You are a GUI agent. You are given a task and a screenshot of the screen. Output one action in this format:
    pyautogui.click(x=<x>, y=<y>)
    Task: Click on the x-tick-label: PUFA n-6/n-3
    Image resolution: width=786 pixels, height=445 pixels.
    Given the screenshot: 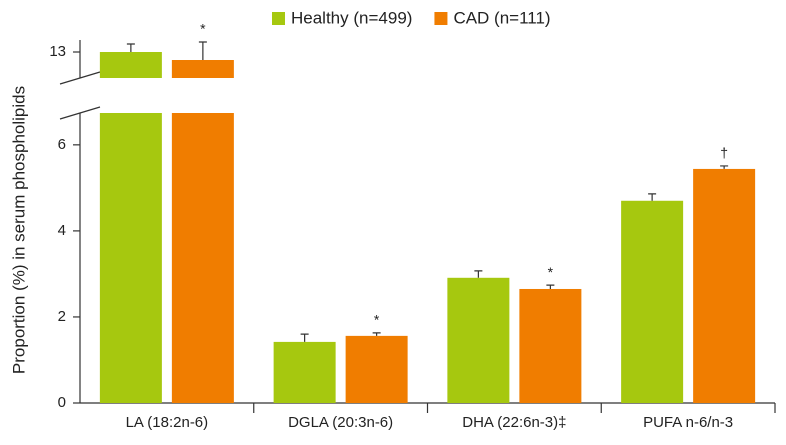 What is the action you would take?
    pyautogui.click(x=688, y=422)
    